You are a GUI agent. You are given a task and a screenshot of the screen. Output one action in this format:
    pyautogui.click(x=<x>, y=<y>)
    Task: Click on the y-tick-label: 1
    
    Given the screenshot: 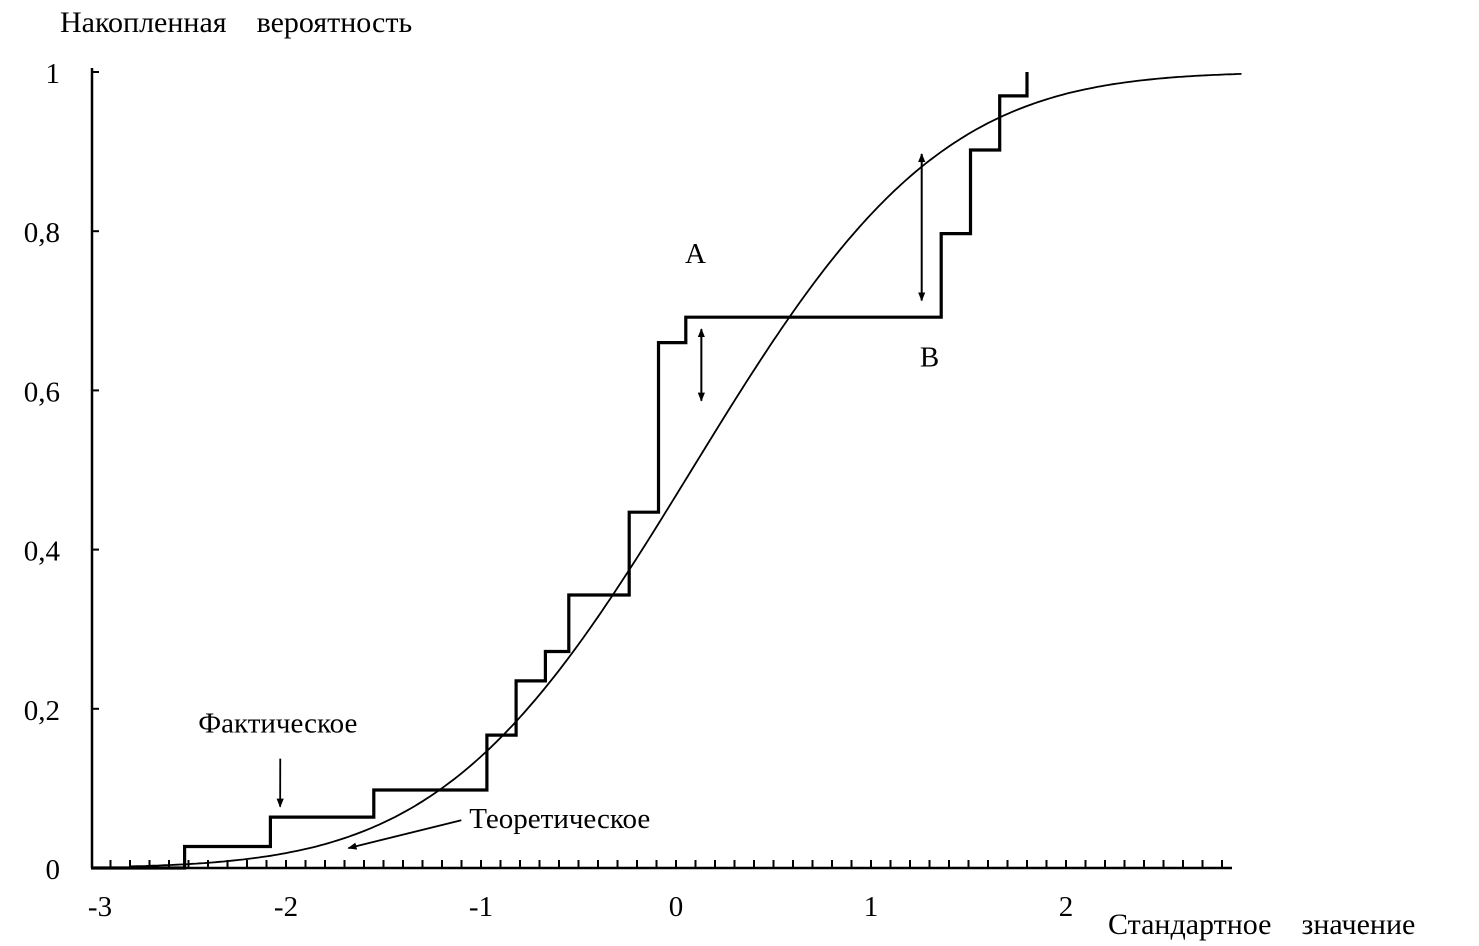 What is the action you would take?
    pyautogui.click(x=53, y=74)
    